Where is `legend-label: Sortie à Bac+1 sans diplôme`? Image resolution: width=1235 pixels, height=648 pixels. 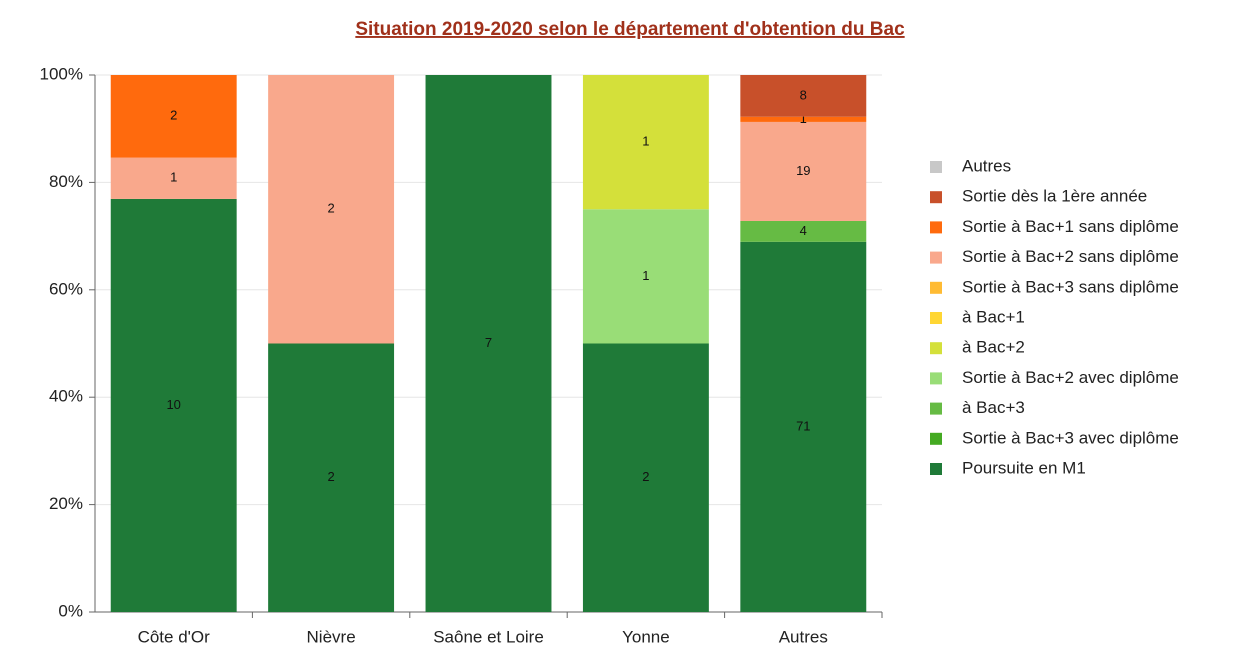 legend-label: Sortie à Bac+1 sans diplôme is located at coordinates (1070, 226).